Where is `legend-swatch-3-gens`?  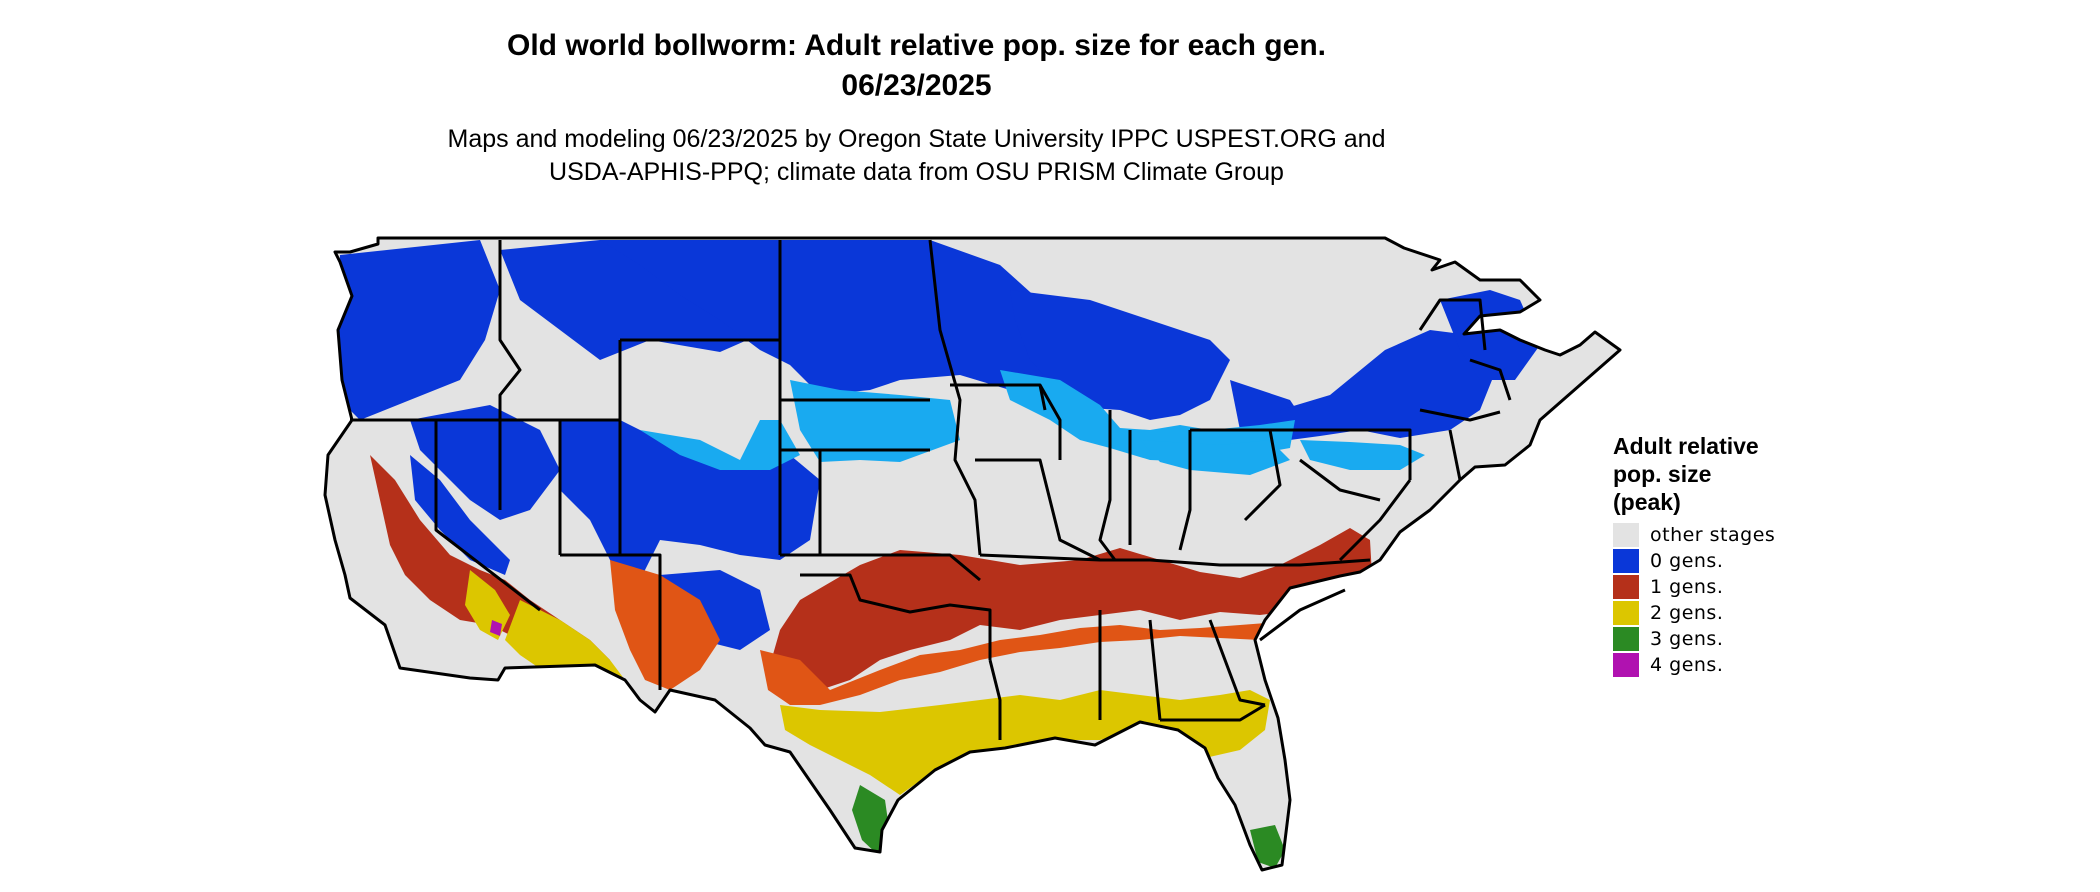
legend-swatch-3-gens is located at coordinates (1626, 639).